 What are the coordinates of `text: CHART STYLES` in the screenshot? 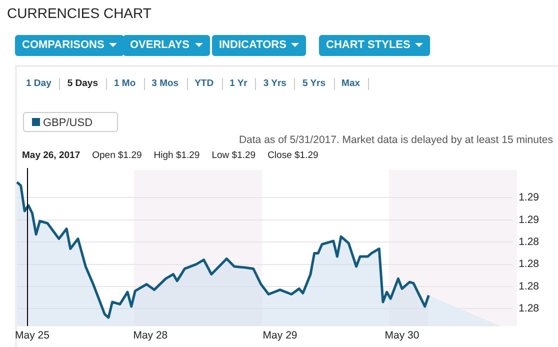 It's located at (374, 45).